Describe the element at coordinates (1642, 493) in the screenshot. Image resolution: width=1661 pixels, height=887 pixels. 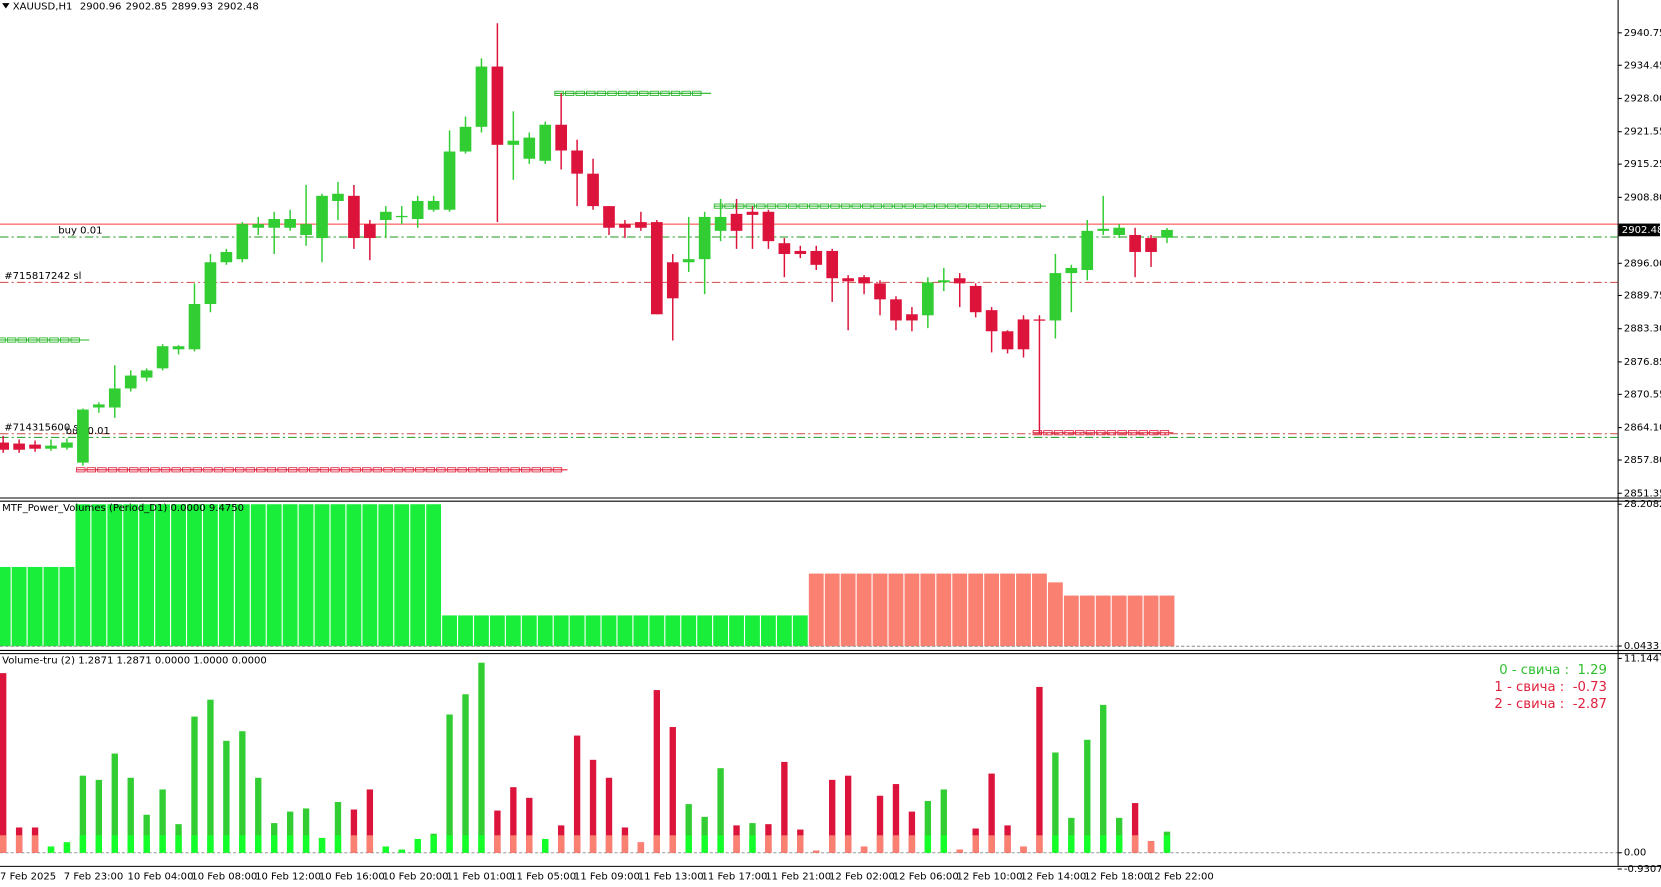
I see `y-tick-label: 2851.35` at that location.